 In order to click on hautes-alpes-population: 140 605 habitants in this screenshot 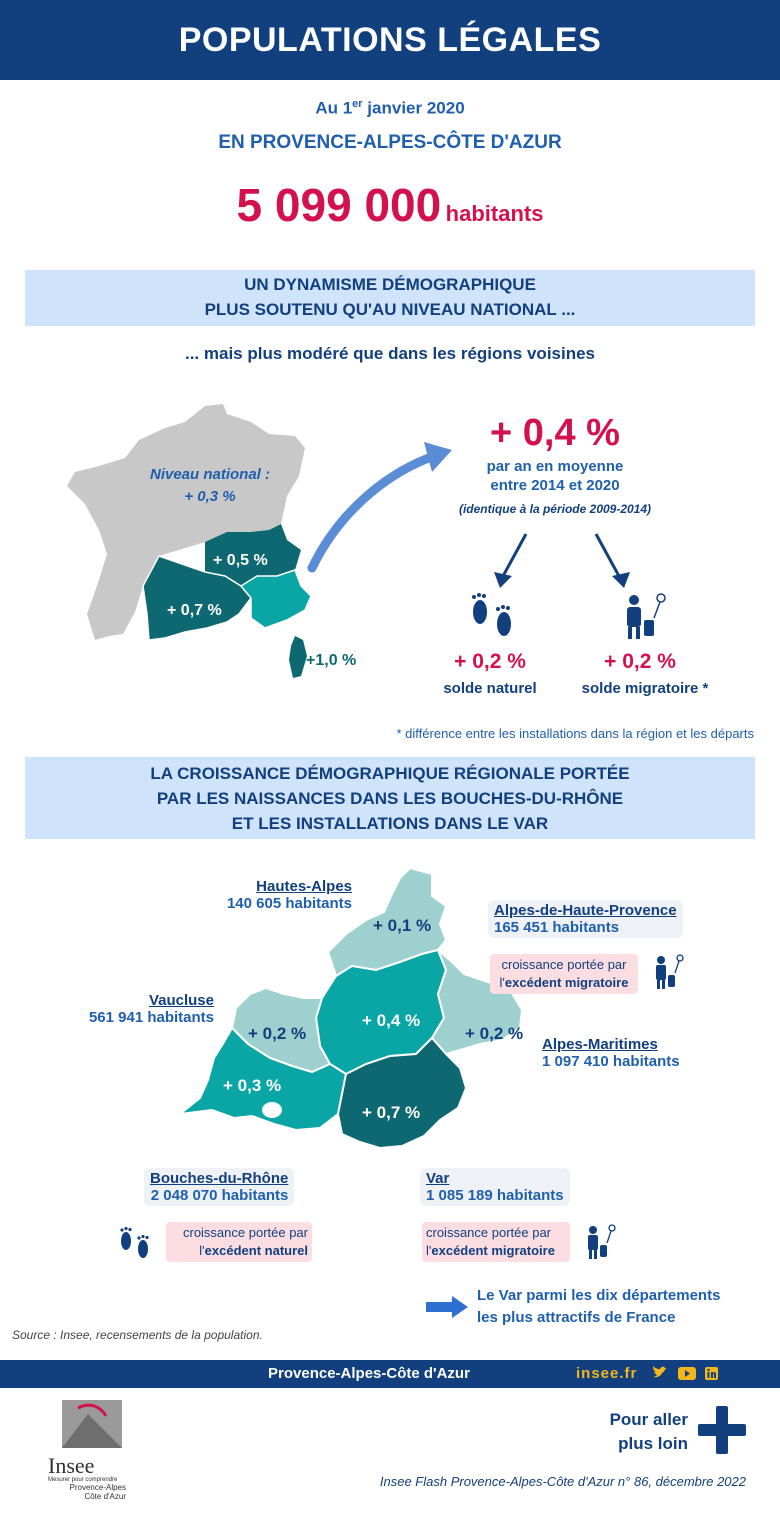, I will do `click(289, 903)`.